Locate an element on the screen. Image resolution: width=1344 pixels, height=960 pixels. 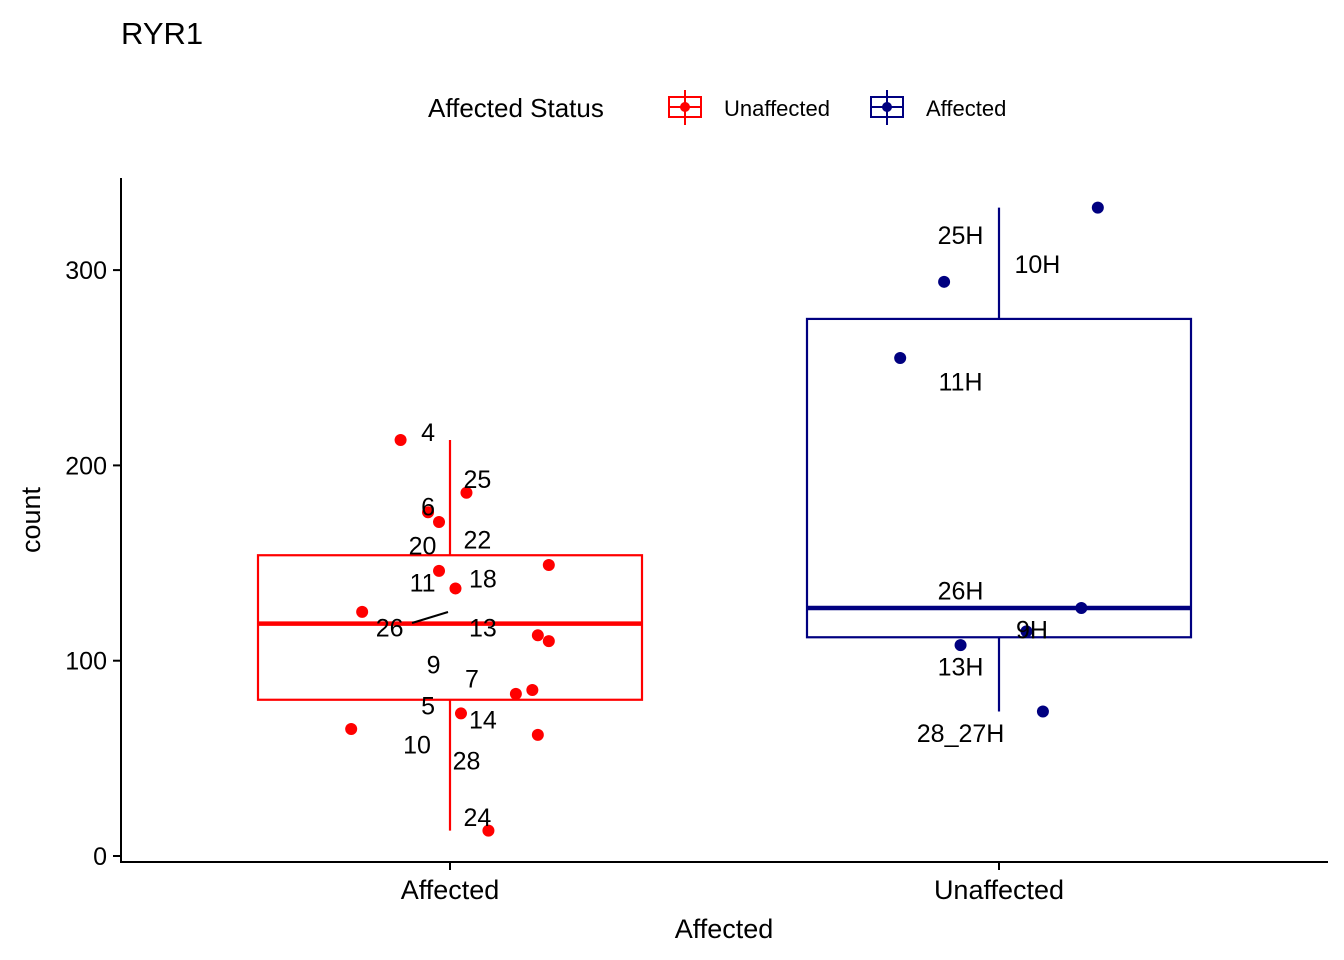
point-label: 26H is located at coordinates (961, 591).